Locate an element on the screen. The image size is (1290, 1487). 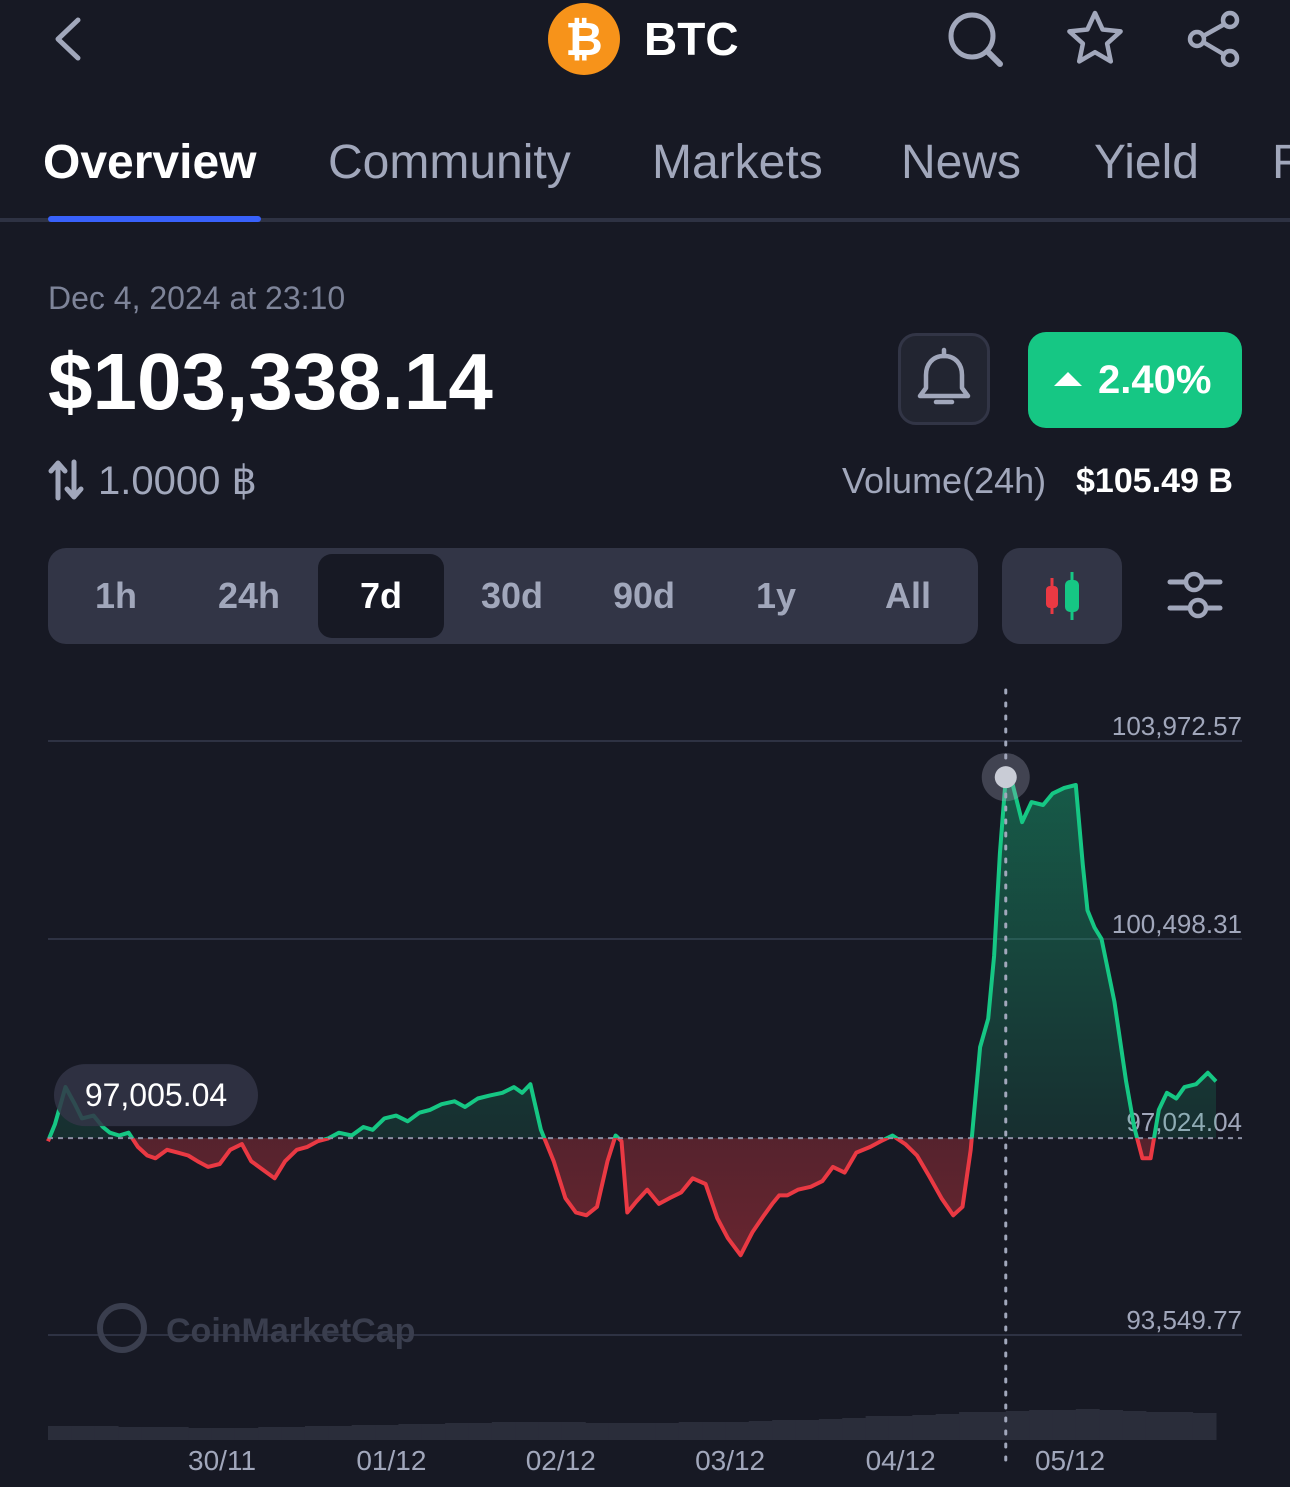
bitcoin-icon: ₿ is located at coordinates (584, 39).